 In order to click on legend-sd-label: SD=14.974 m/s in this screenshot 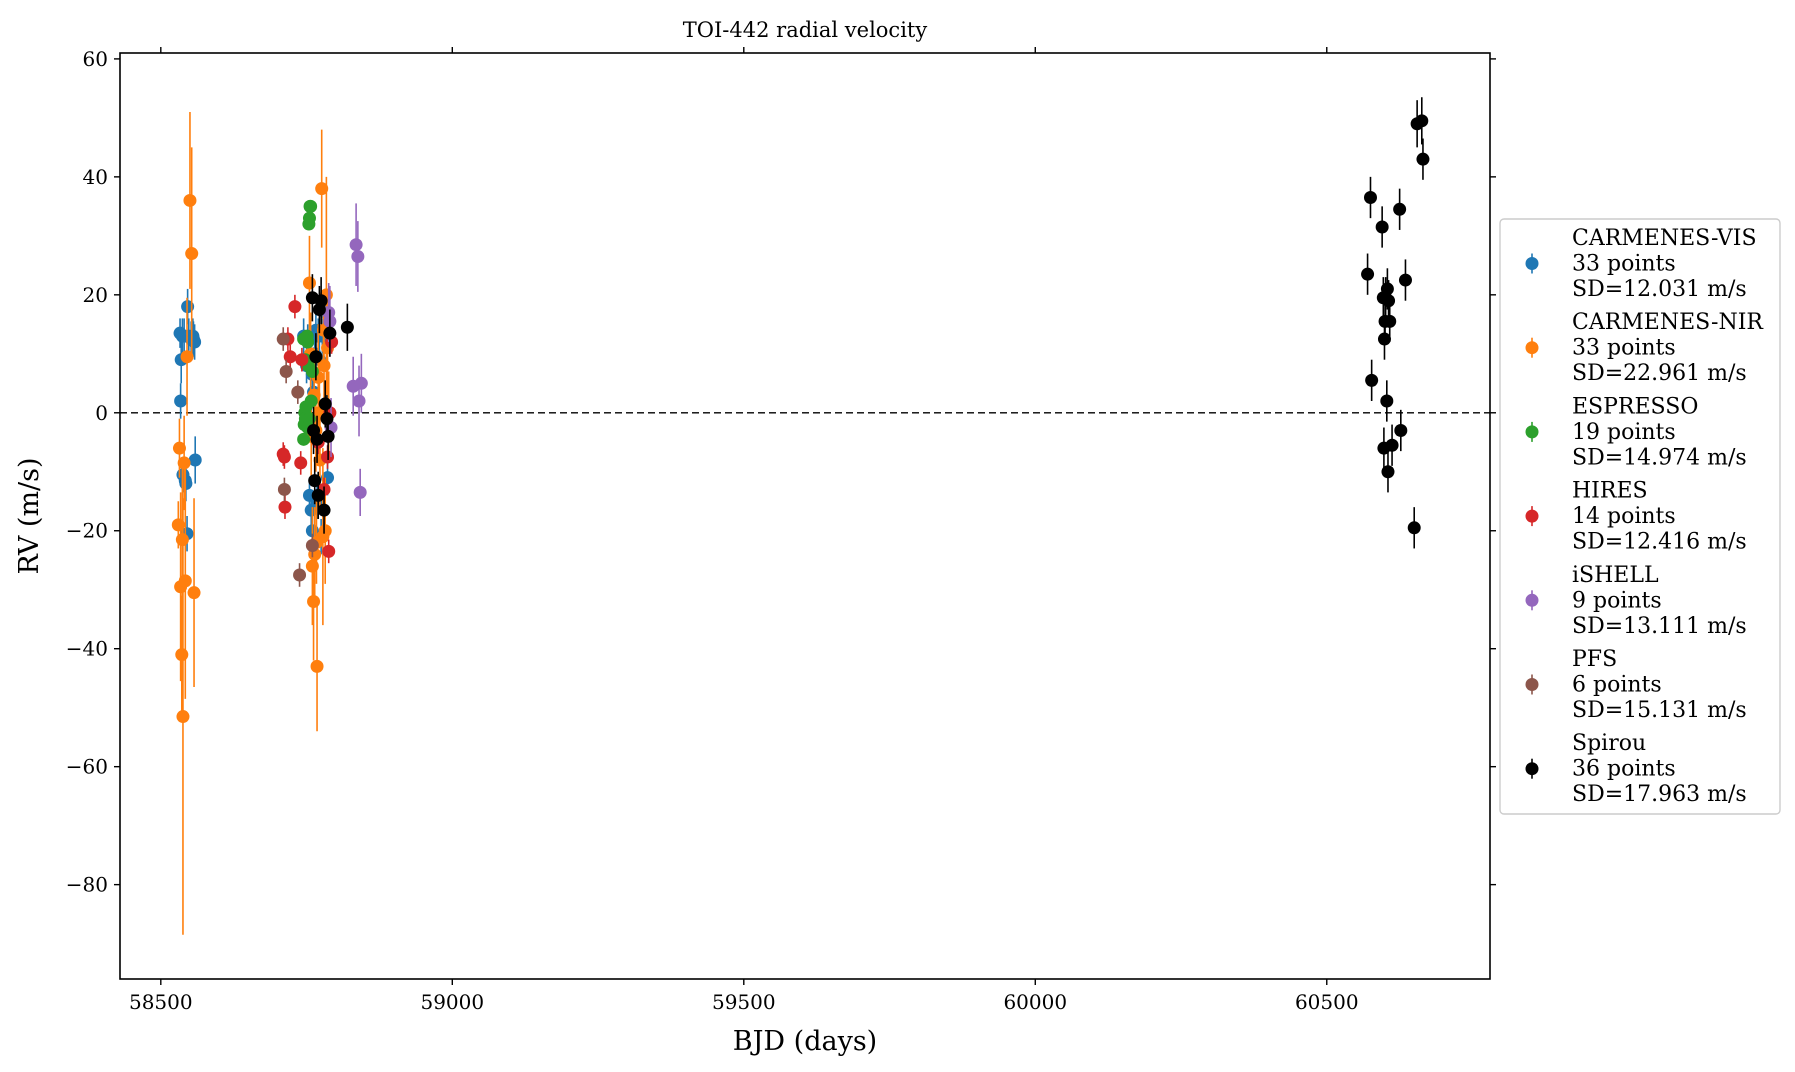, I will do `click(1659, 457)`.